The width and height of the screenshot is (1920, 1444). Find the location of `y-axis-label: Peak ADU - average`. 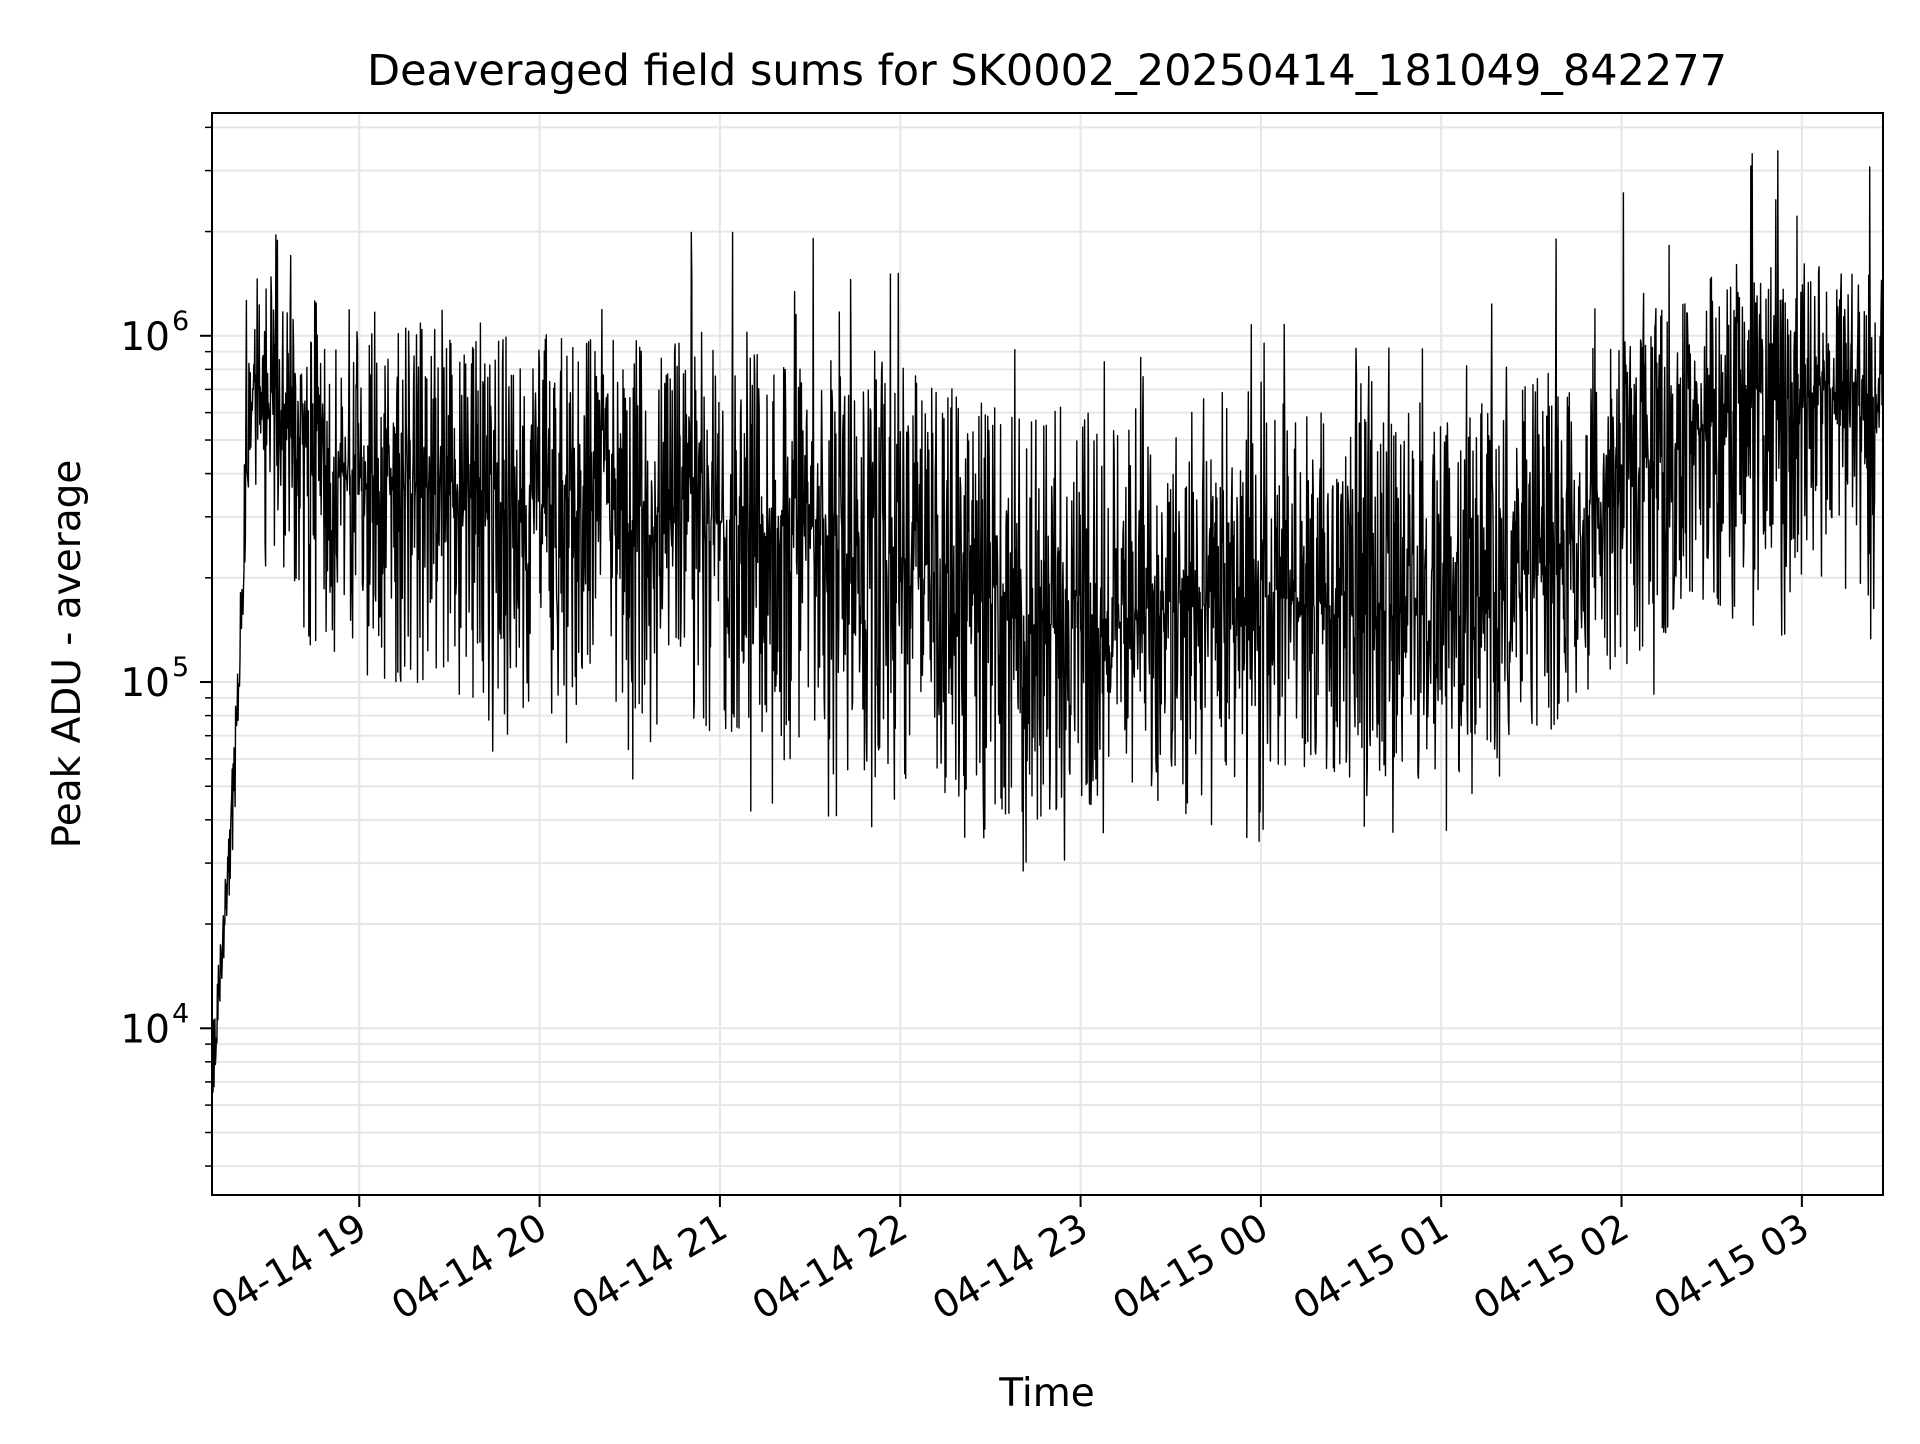

y-axis-label: Peak ADU - average is located at coordinates (67, 654).